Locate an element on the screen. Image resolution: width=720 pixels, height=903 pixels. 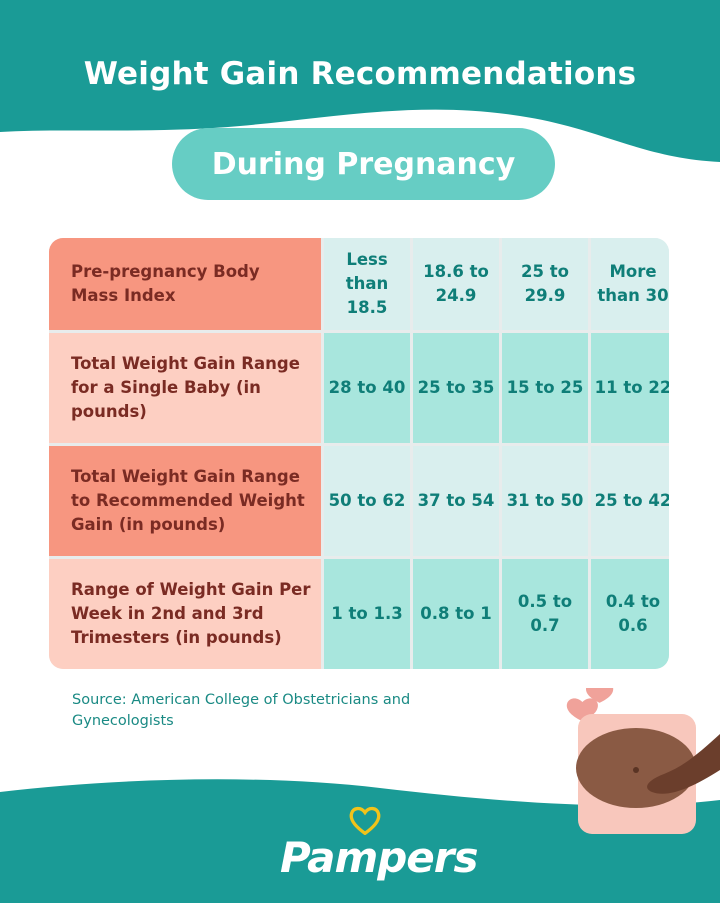
single-baby-cell: 11 to 22 is located at coordinates (630, 388).